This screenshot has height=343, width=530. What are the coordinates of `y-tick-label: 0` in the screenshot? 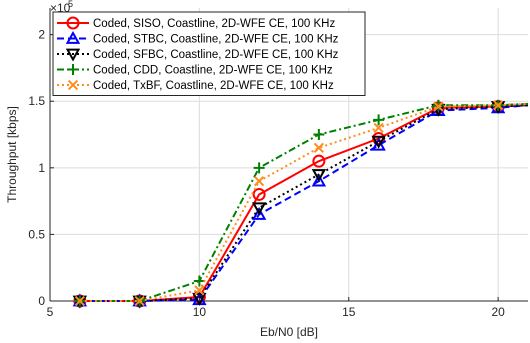 It's located at (41, 301).